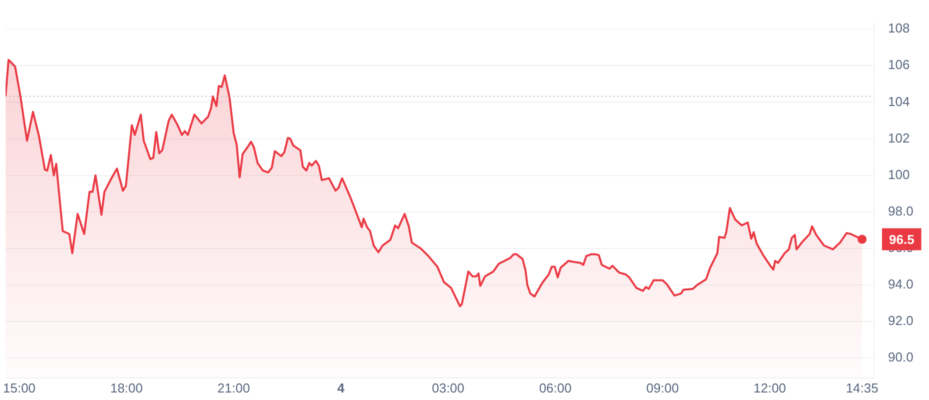 The image size is (929, 400). I want to click on x-tick-label: 21:00, so click(233, 388).